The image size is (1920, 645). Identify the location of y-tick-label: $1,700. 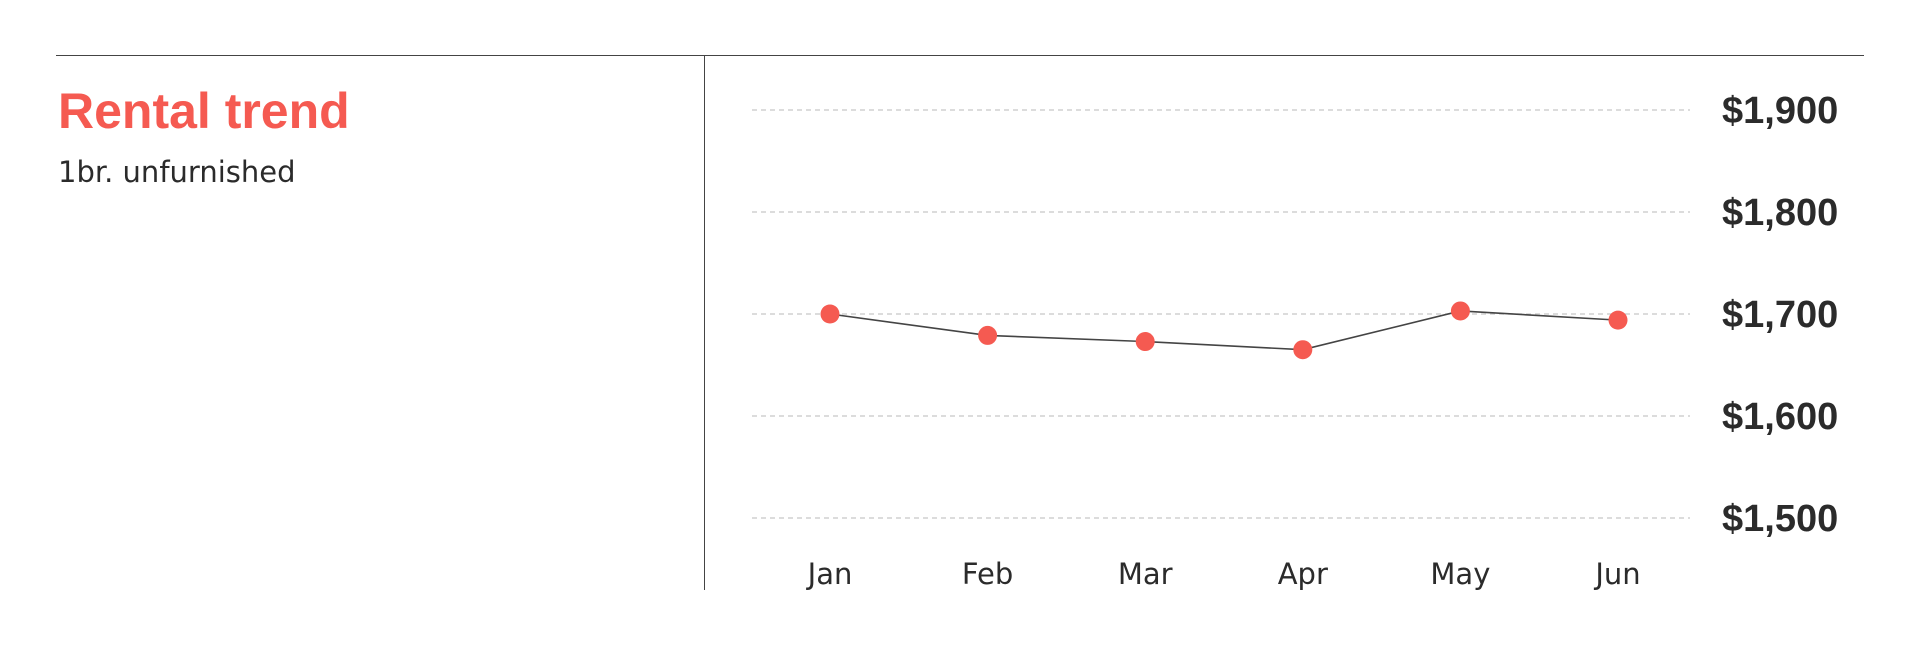
(1780, 315).